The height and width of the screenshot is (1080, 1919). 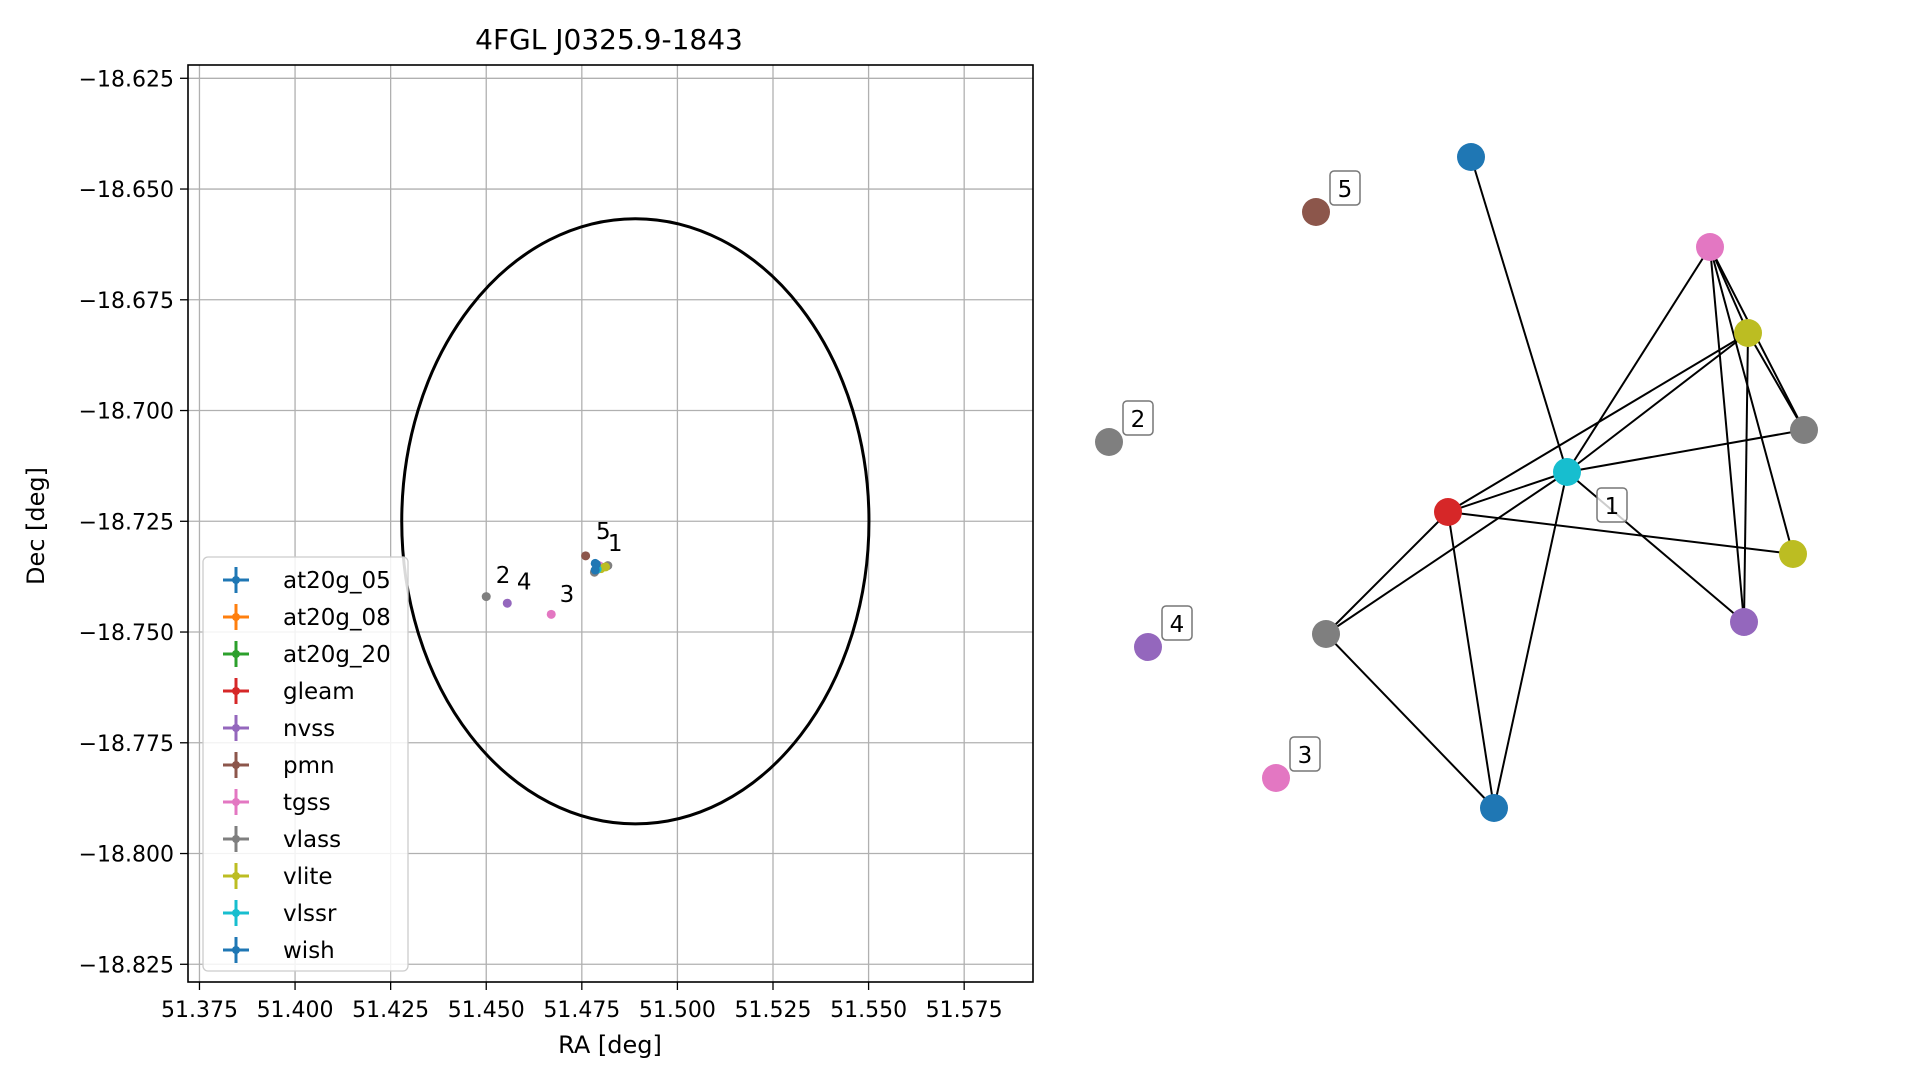 I want to click on network-node-label: 4, so click(x=1177, y=623).